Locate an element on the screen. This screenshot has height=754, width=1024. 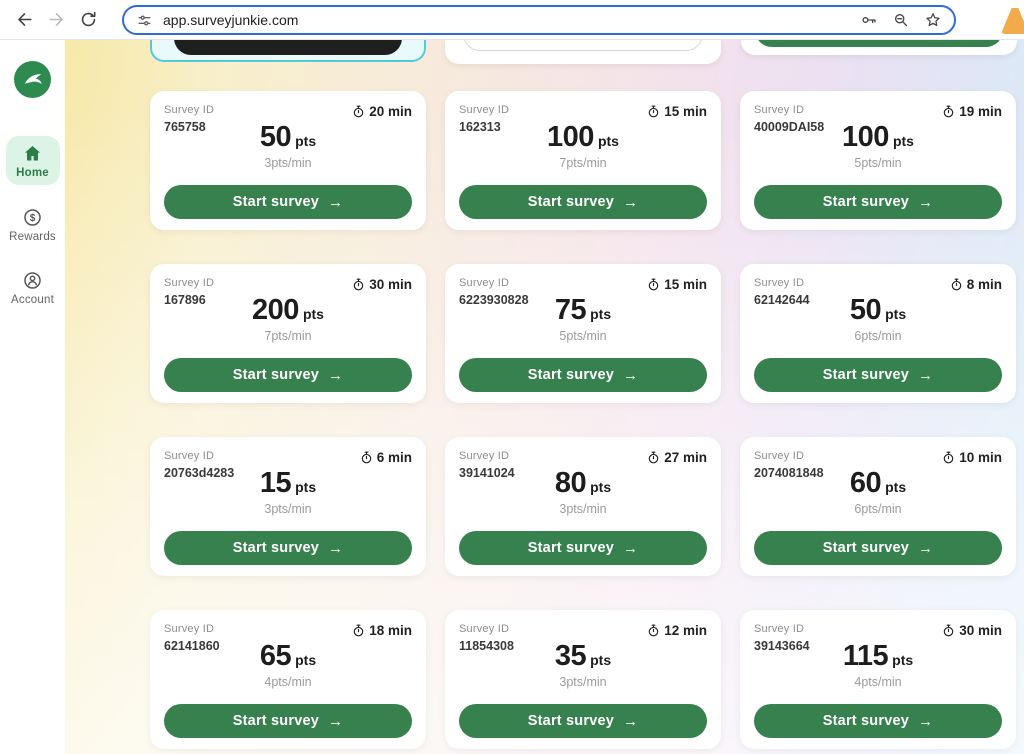
zoom-out-icon is located at coordinates (901, 20).